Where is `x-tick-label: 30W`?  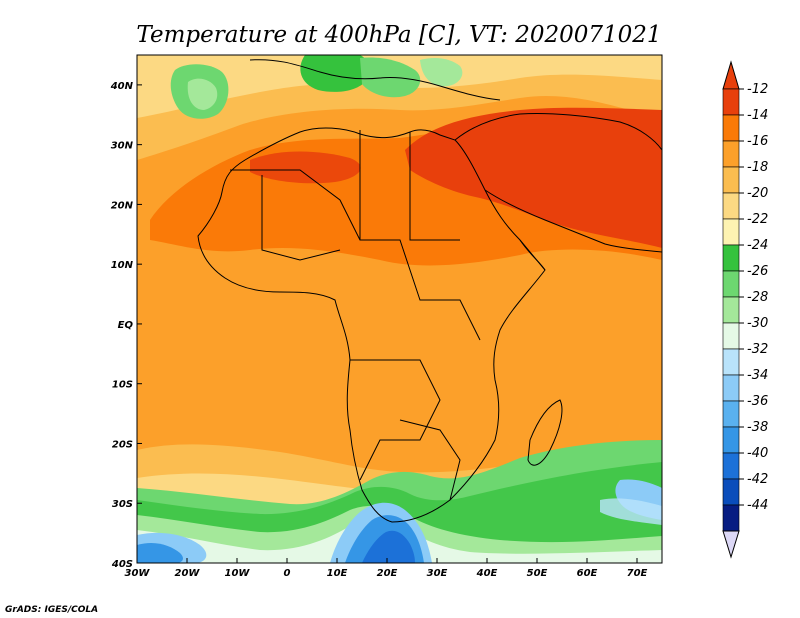 x-tick-label: 30W is located at coordinates (138, 573).